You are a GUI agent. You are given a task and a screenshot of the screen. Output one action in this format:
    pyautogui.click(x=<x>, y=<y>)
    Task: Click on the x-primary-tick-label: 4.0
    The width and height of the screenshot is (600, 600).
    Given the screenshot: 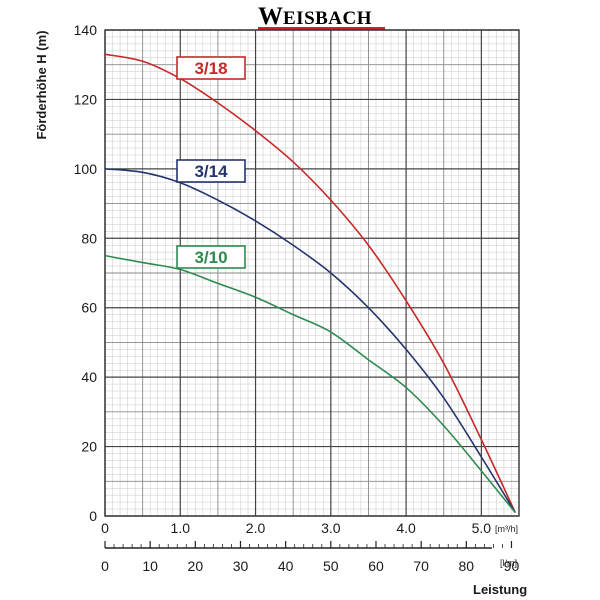 What is the action you would take?
    pyautogui.click(x=406, y=528)
    